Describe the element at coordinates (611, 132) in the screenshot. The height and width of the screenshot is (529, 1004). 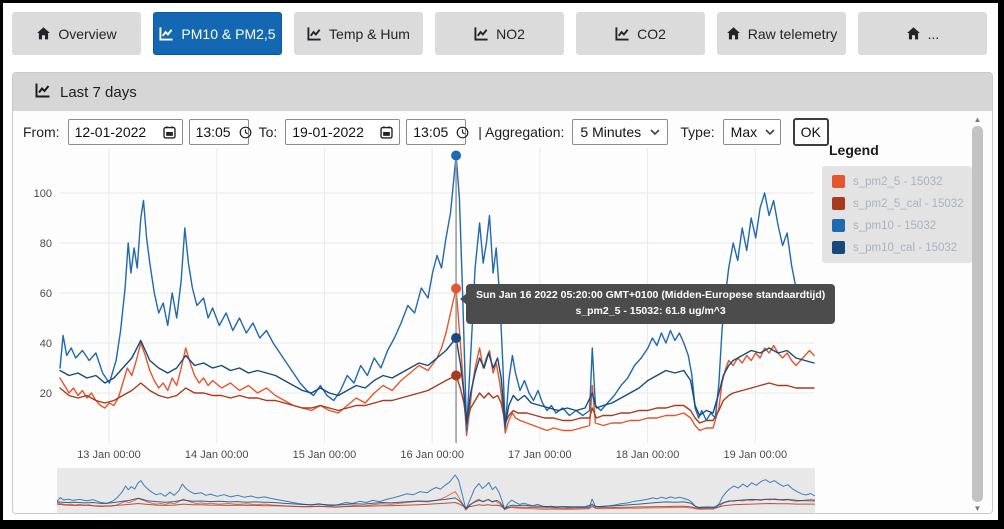
I see `aggregation-value: 5 Minutes` at that location.